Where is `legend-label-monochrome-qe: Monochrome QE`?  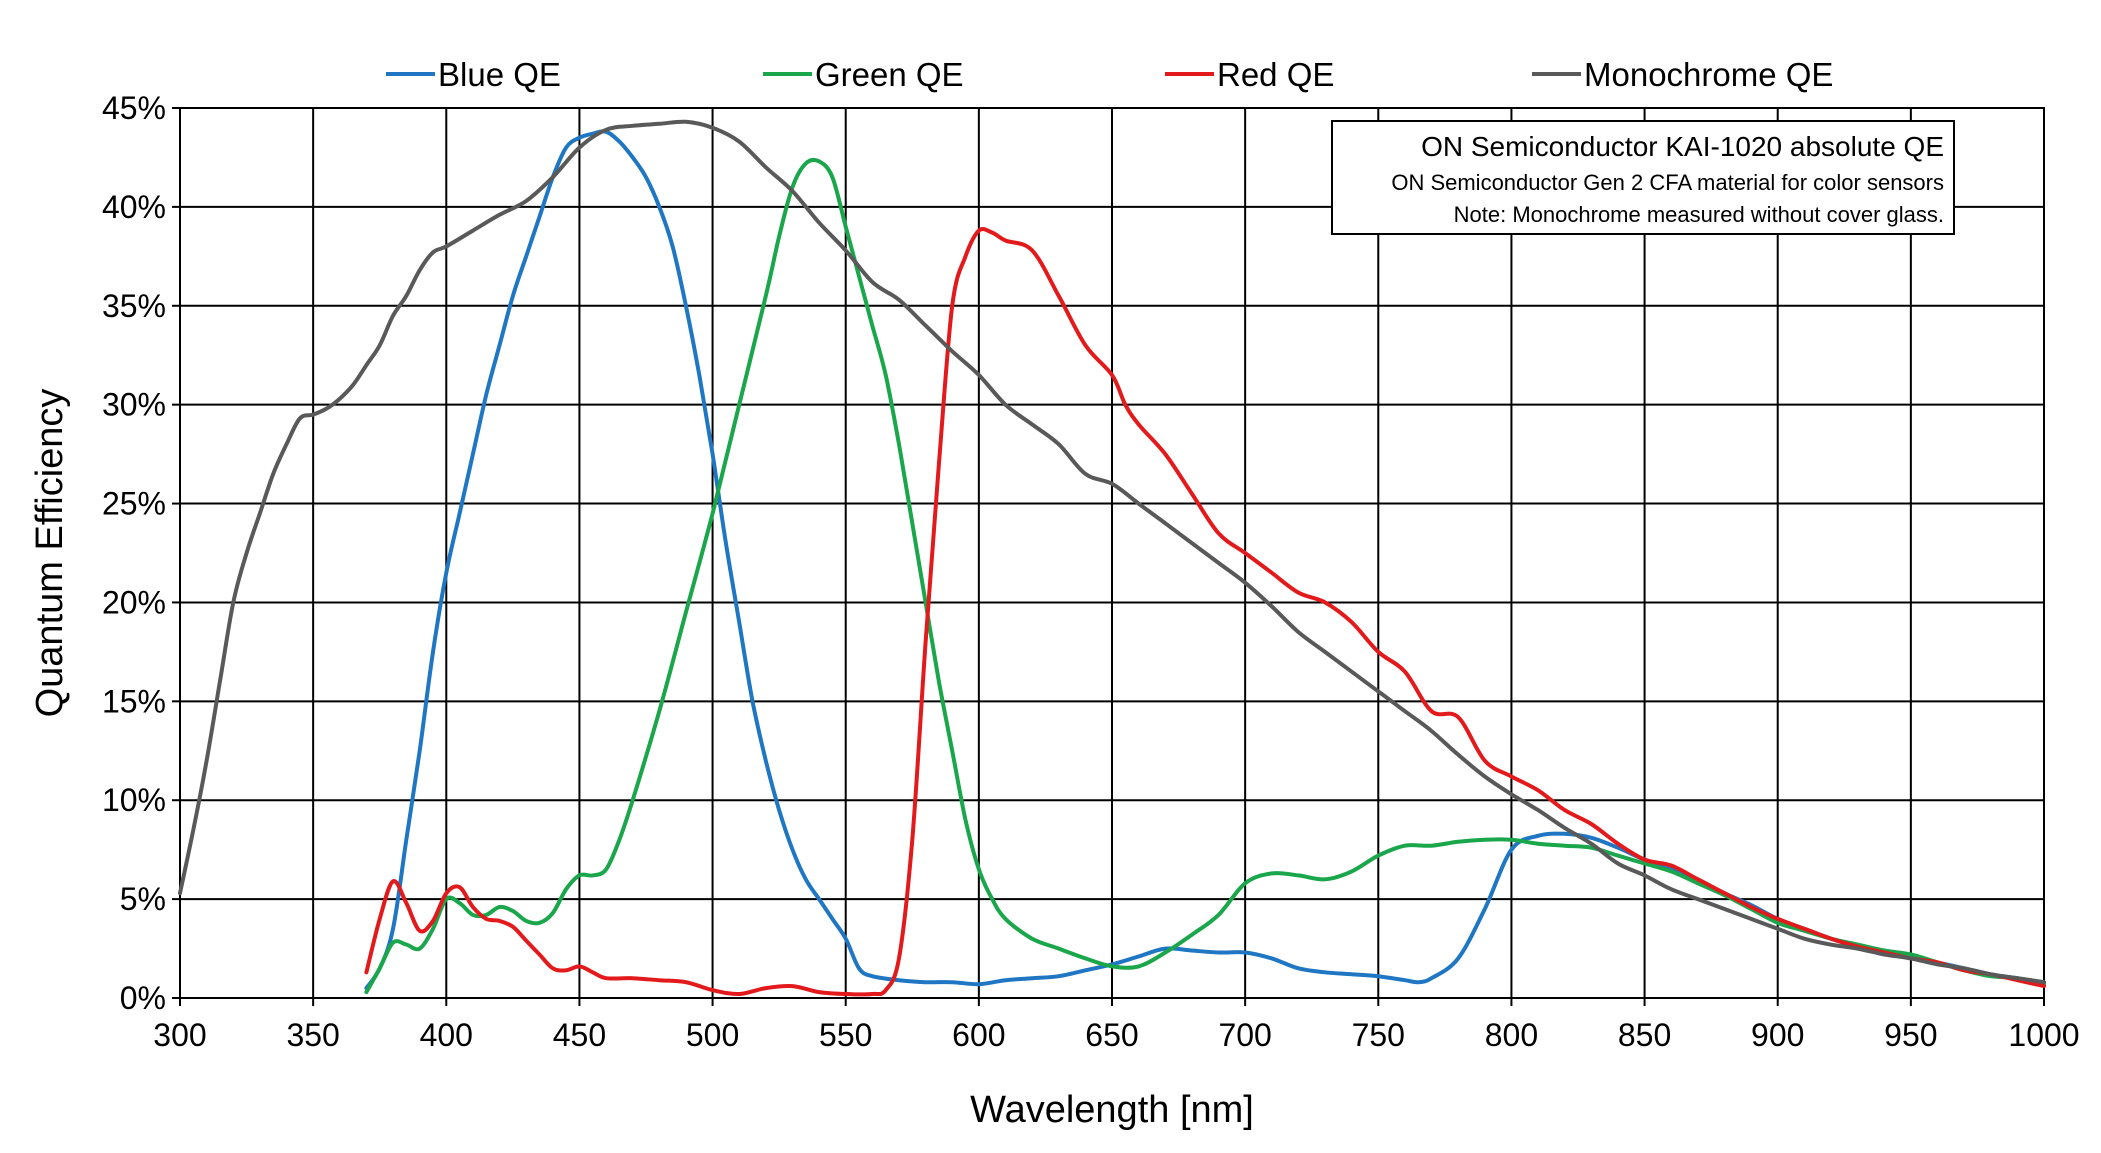
legend-label-monochrome-qe: Monochrome QE is located at coordinates (1708, 74).